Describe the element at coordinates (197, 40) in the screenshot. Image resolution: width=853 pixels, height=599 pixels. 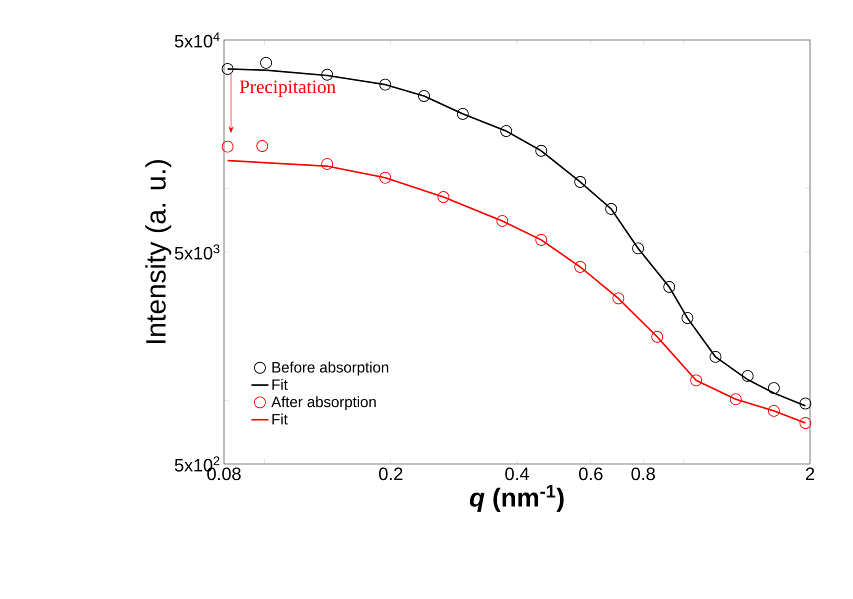
I see `y-tick-label: 5x10$^{4}$` at that location.